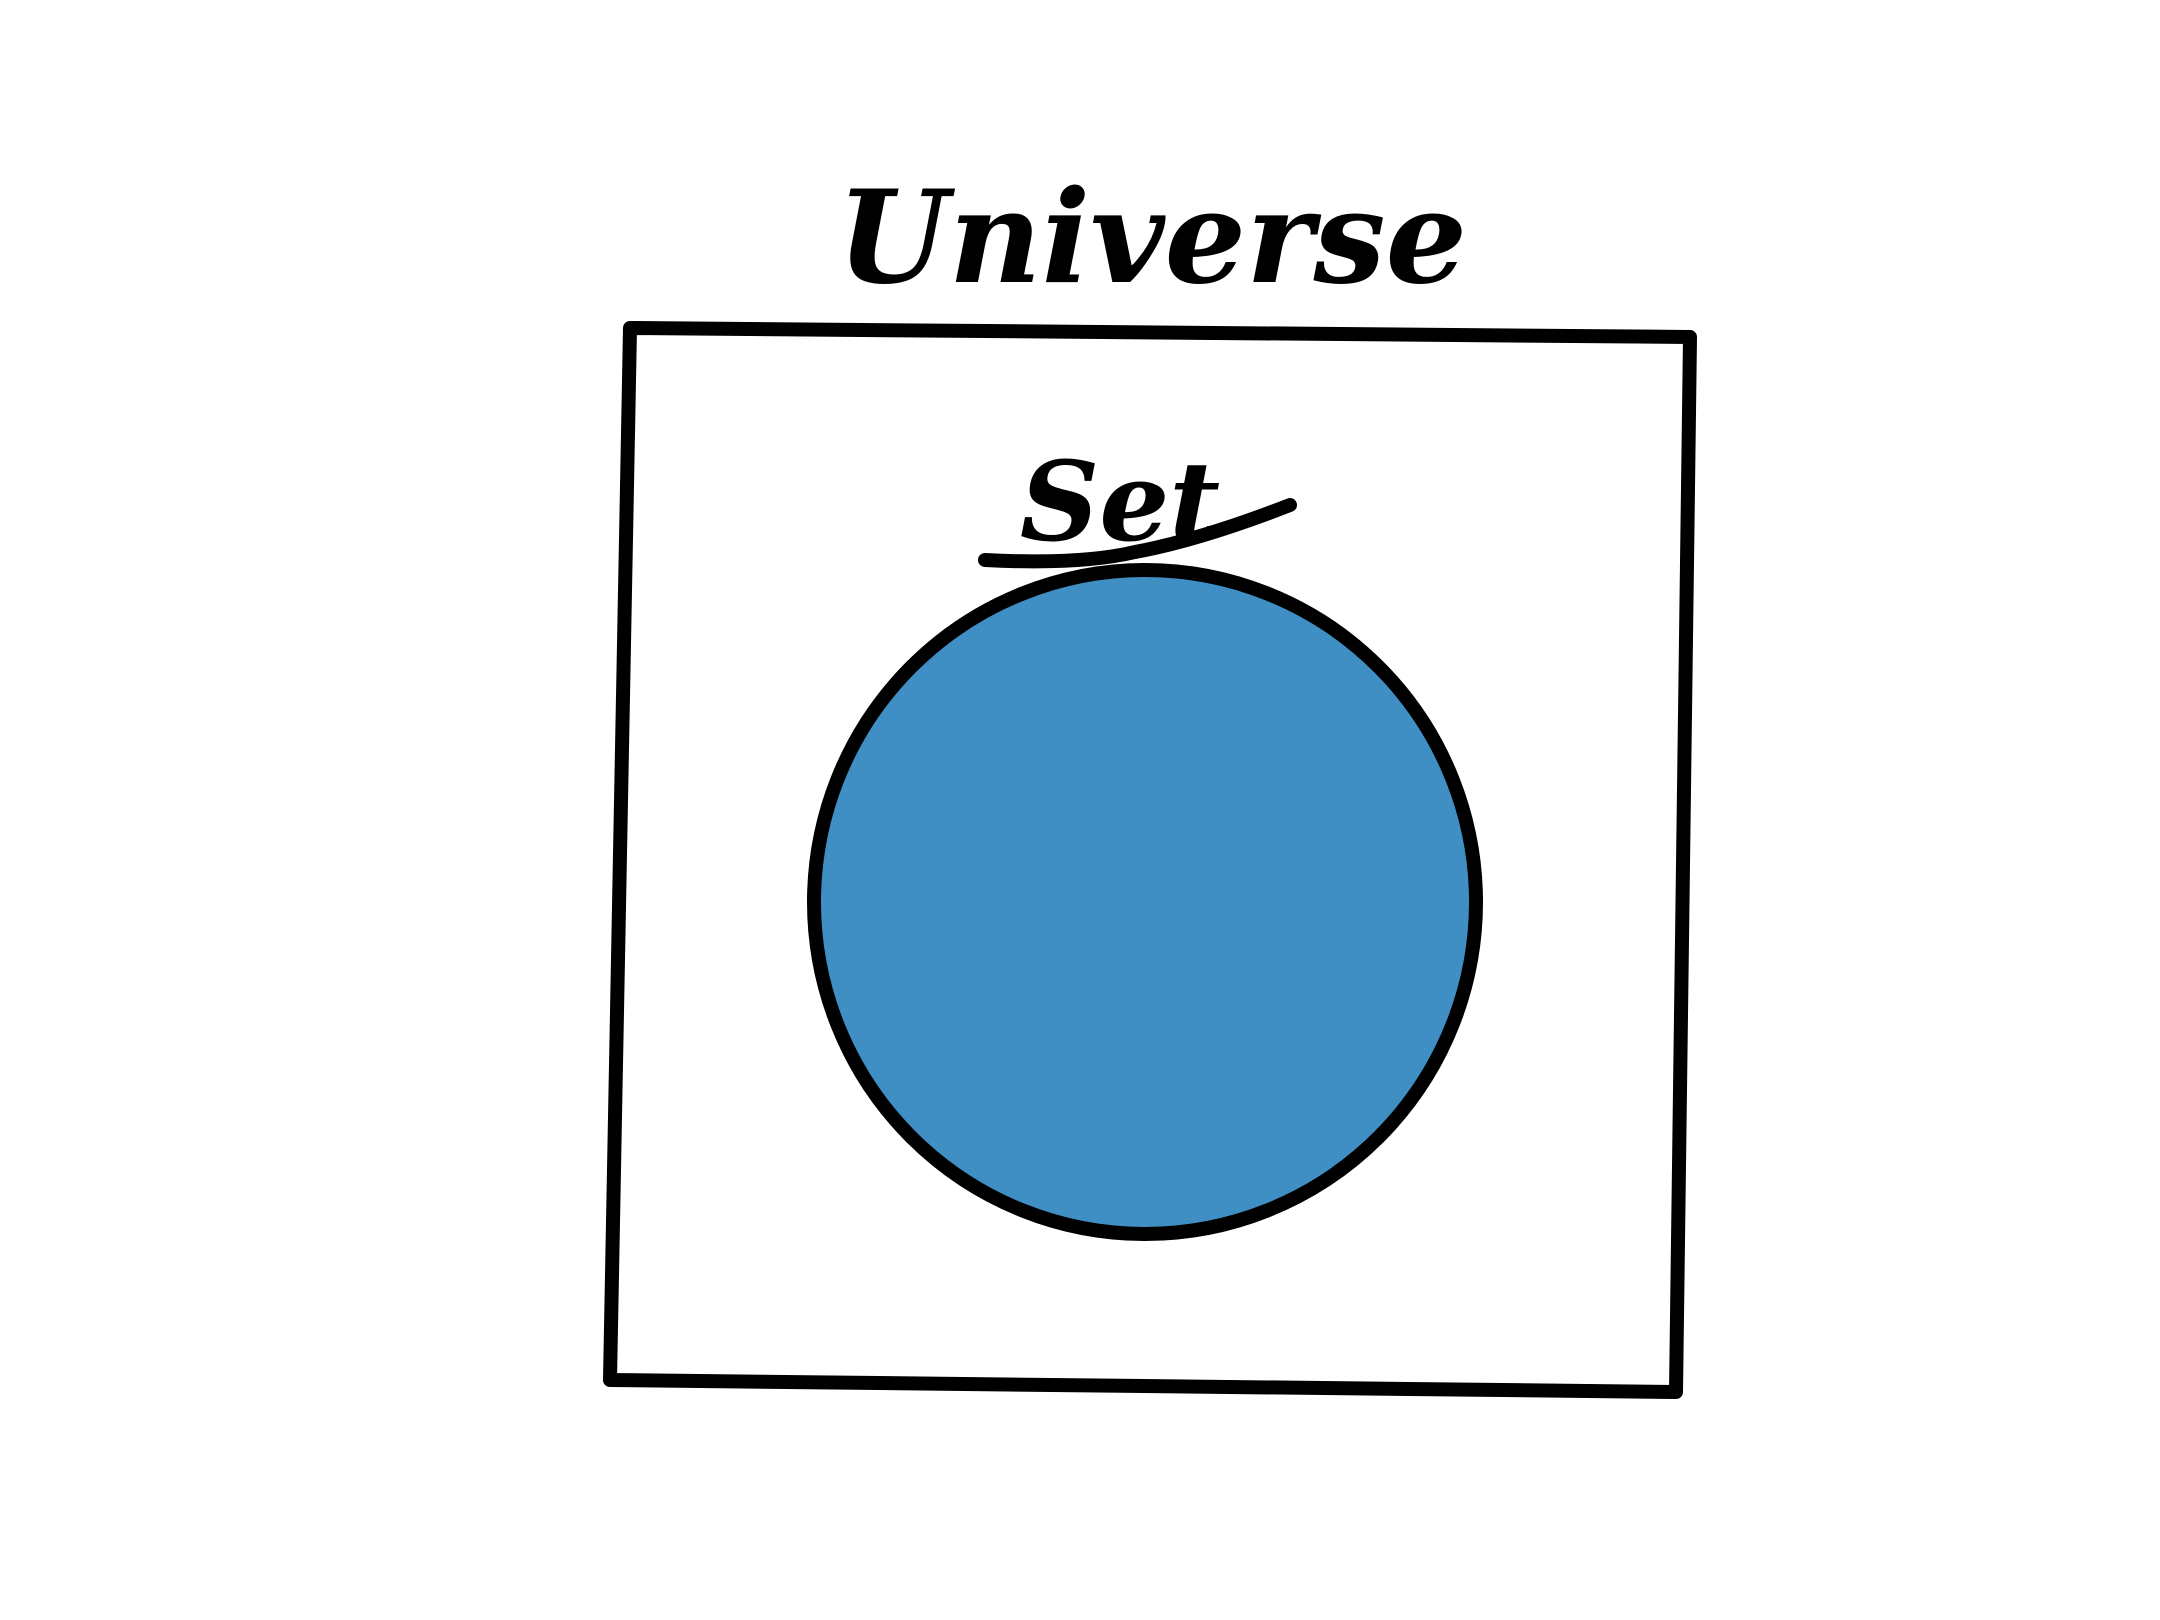  What do you see at coordinates (1152, 238) in the screenshot?
I see `universe-label: Universe` at bounding box center [1152, 238].